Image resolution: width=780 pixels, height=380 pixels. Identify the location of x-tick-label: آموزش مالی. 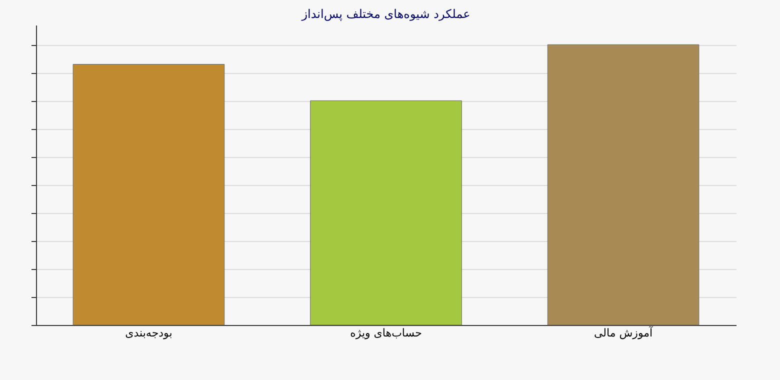
(624, 333).